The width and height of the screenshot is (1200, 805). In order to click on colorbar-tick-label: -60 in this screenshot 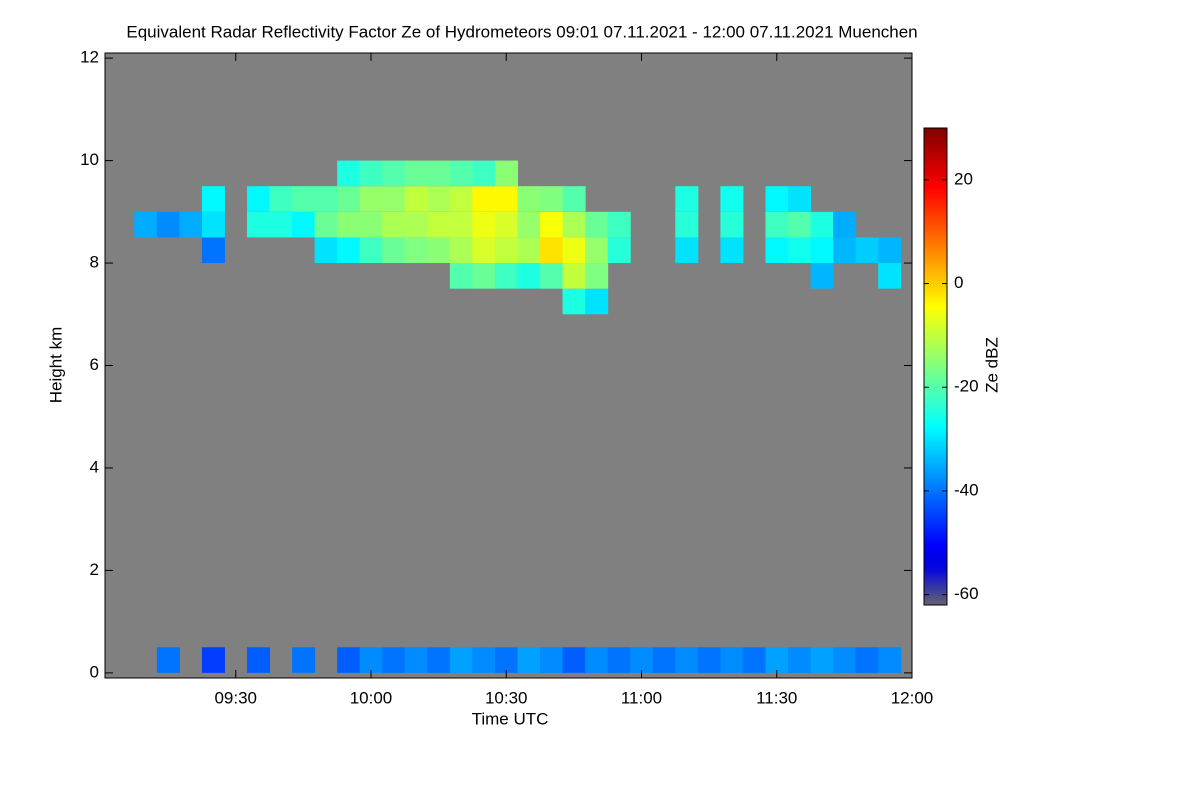, I will do `click(966, 593)`.